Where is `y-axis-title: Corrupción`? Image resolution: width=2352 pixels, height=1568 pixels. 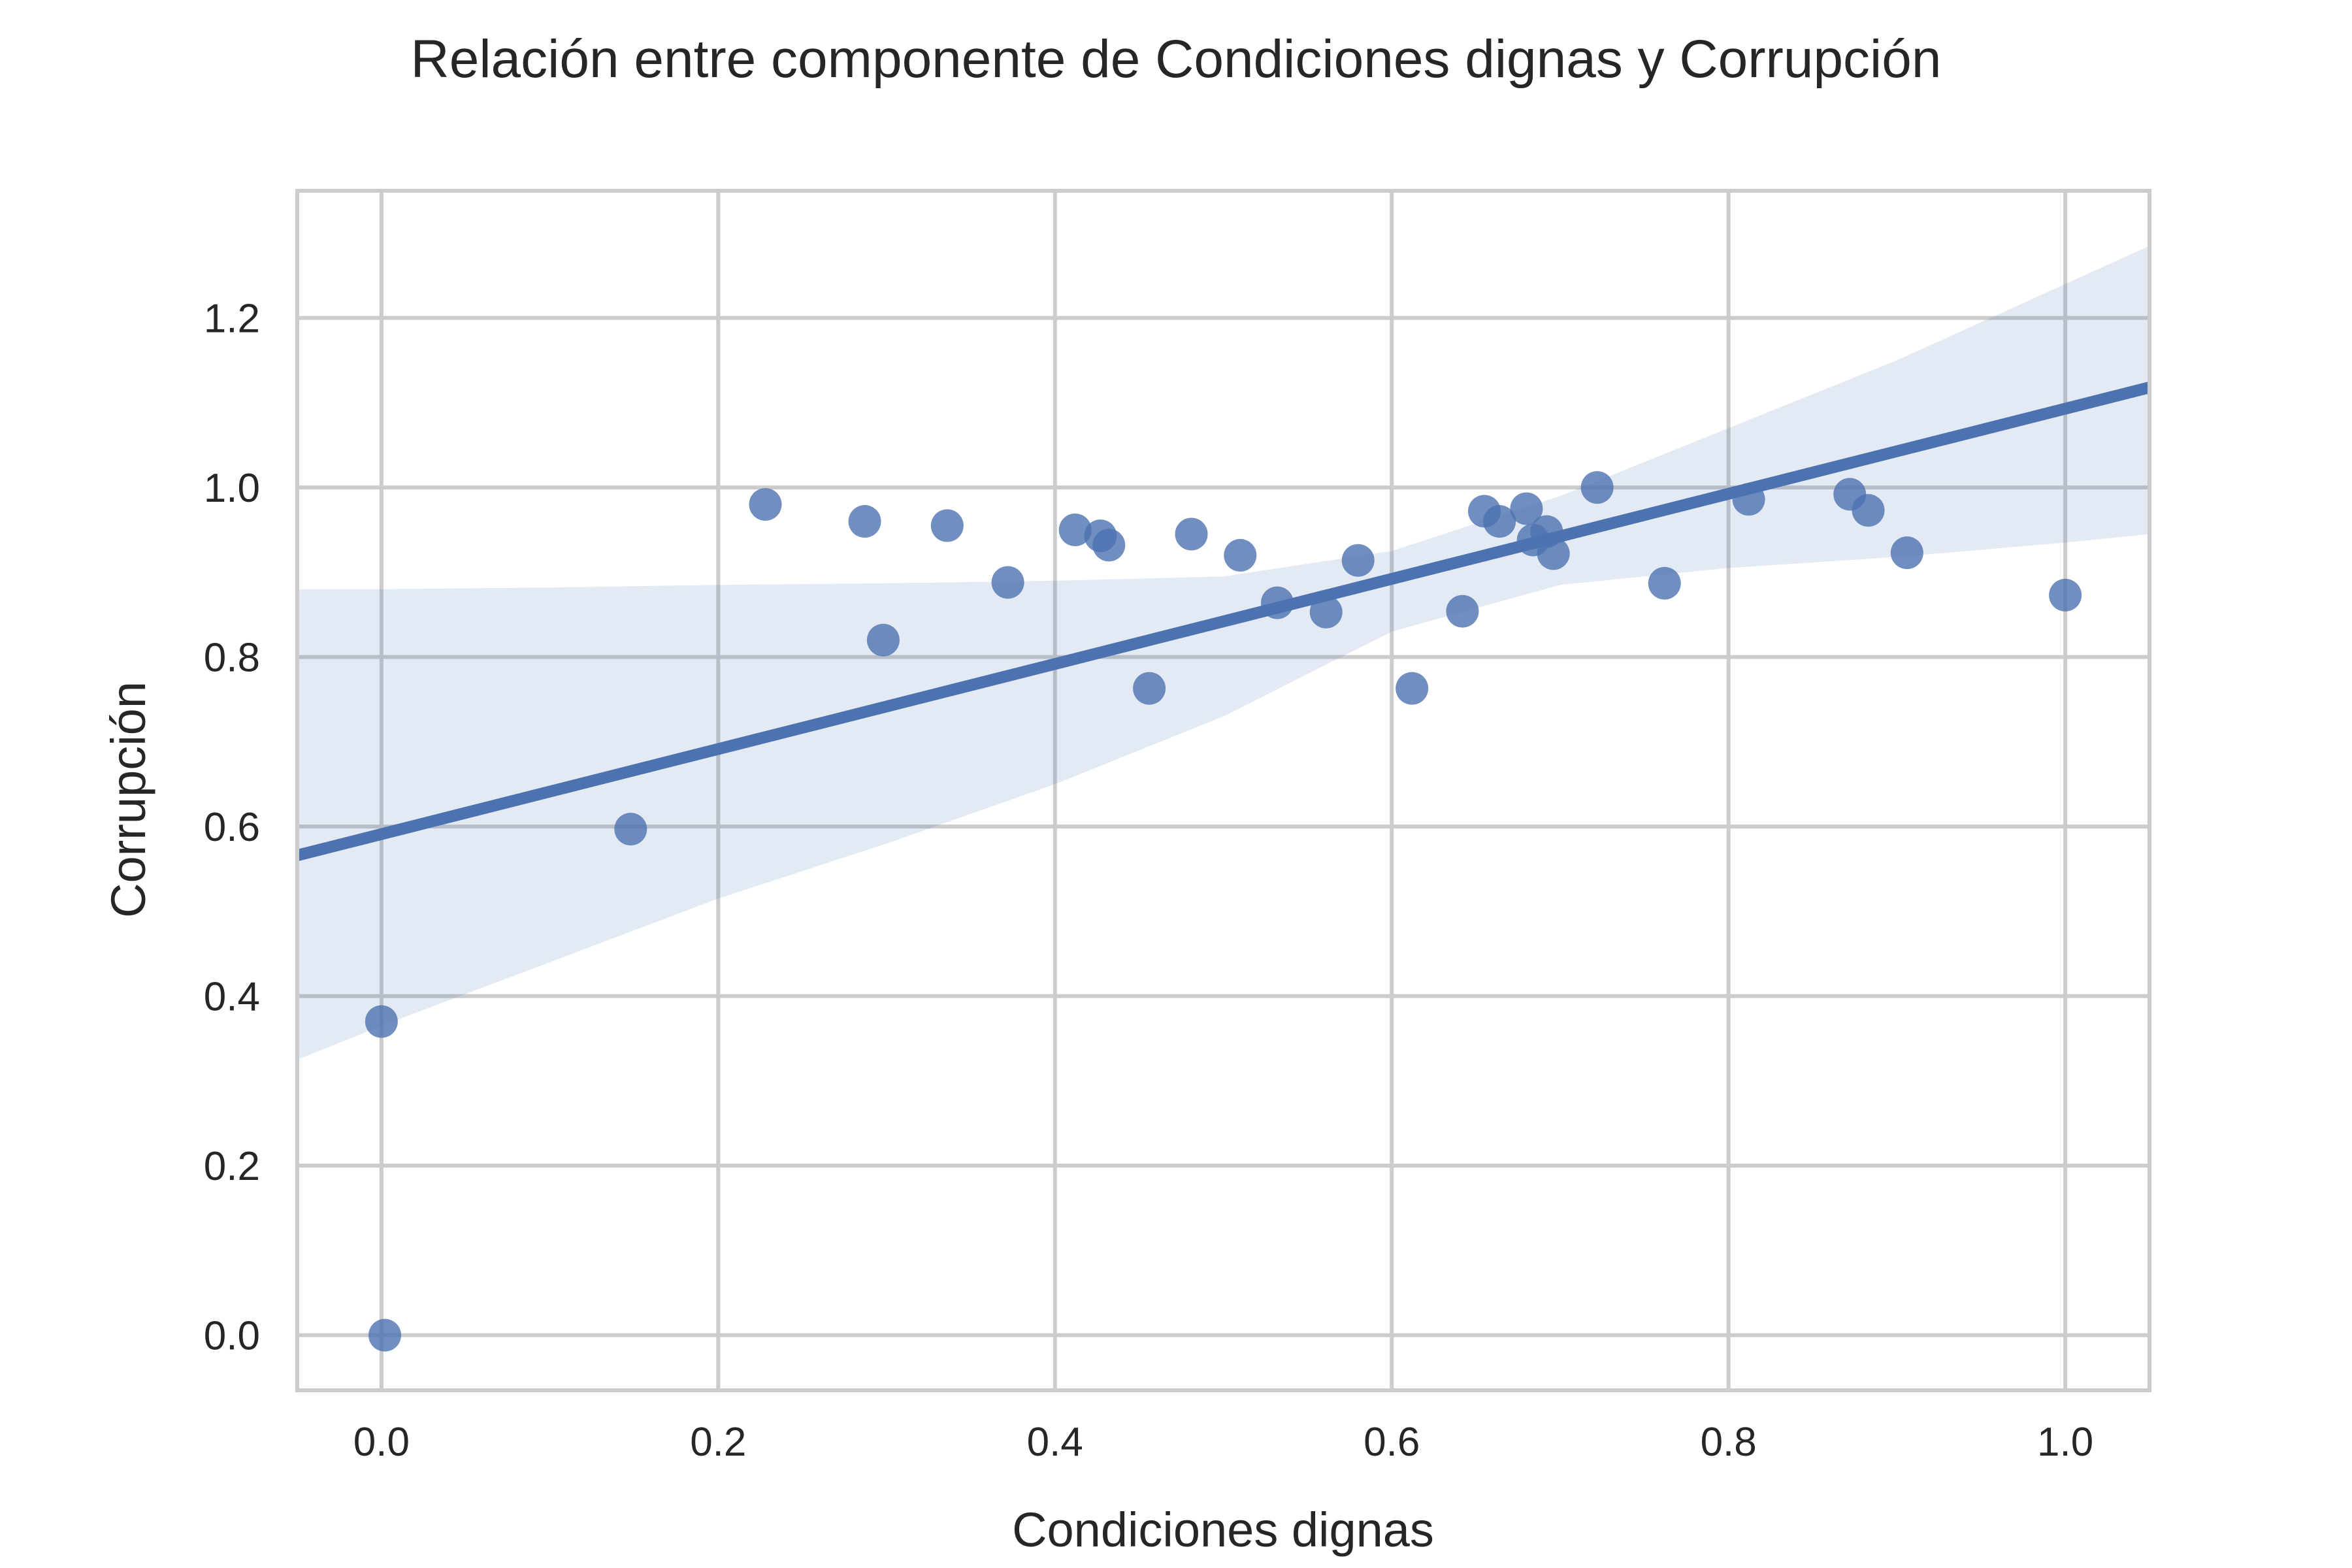
y-axis-title: Corrupción is located at coordinates (128, 799).